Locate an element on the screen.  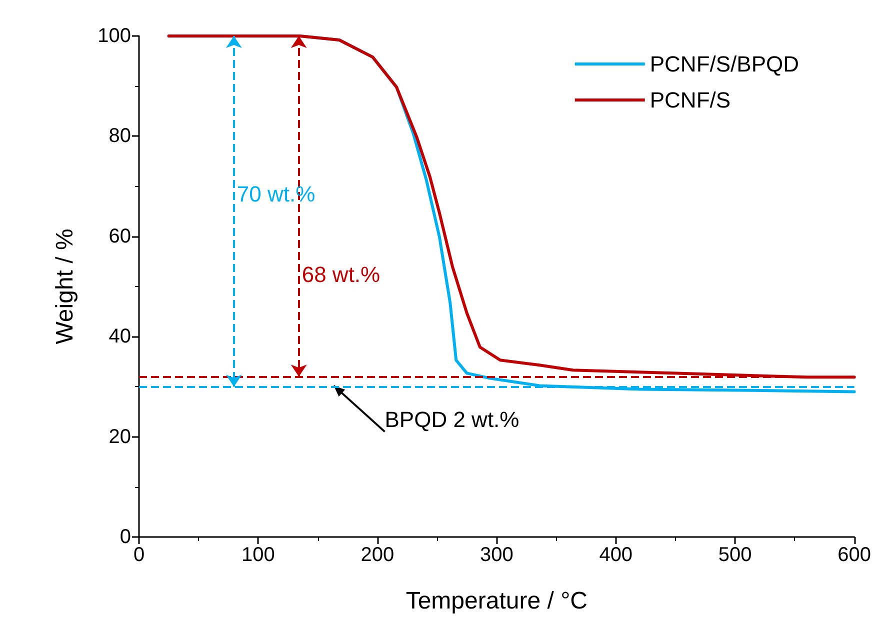
x-tick-label: 600 is located at coordinates (855, 555).